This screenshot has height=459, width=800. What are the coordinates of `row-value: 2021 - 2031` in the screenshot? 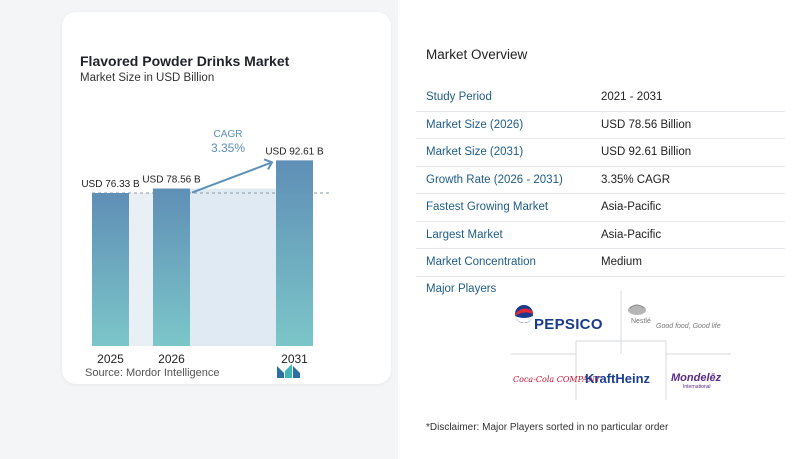 It's located at (688, 98).